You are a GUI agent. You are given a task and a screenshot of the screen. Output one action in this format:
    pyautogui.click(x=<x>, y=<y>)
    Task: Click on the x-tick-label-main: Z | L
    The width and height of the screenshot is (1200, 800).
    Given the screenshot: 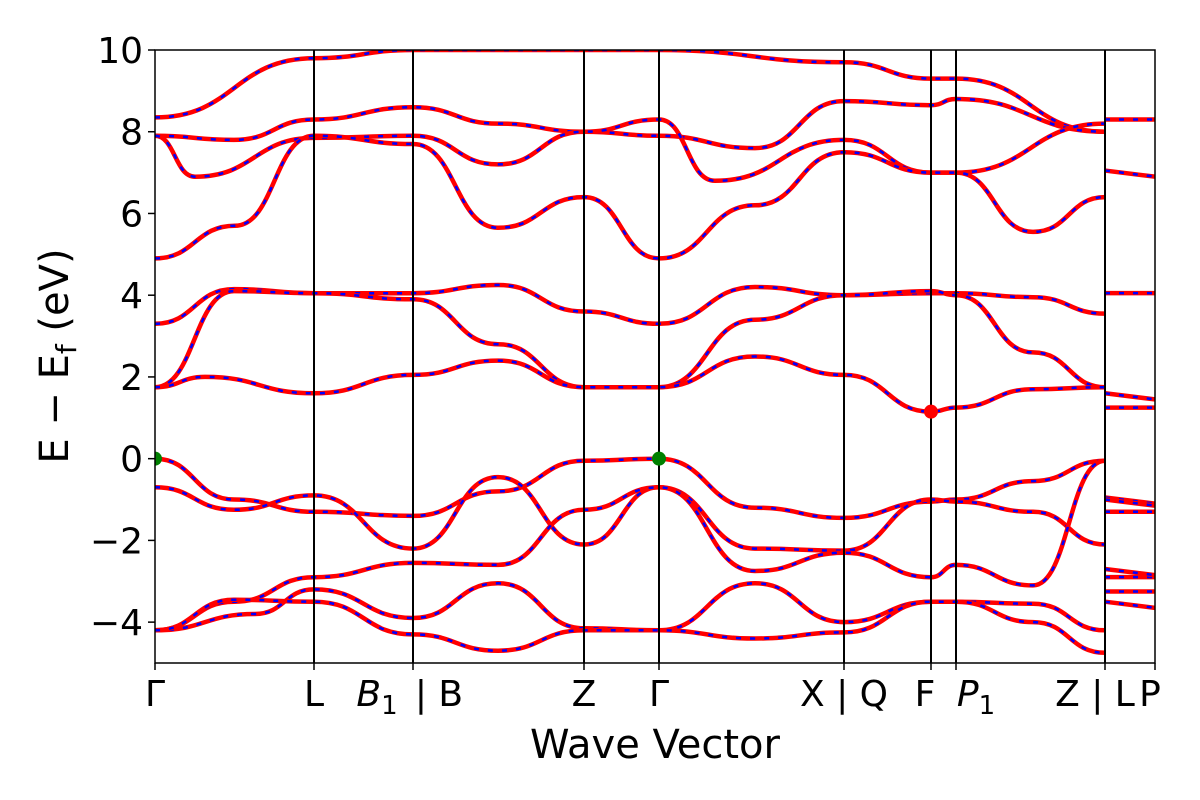 What is the action you would take?
    pyautogui.click(x=1095, y=694)
    